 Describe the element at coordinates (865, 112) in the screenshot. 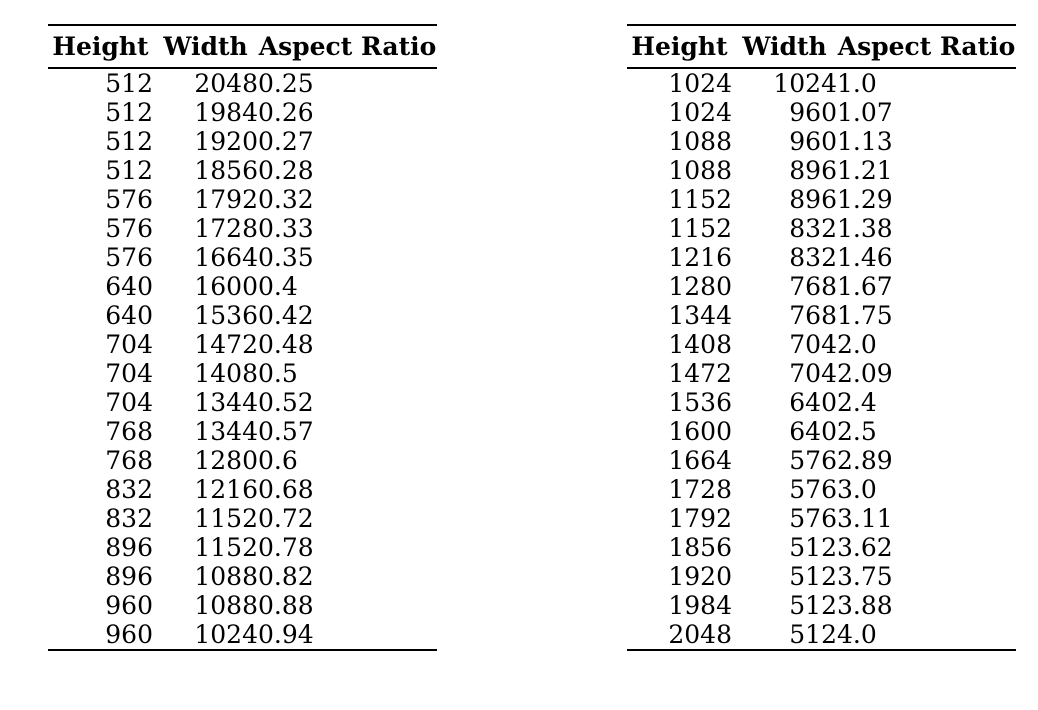

I see `cell-aspect-ratio: 1.07` at that location.